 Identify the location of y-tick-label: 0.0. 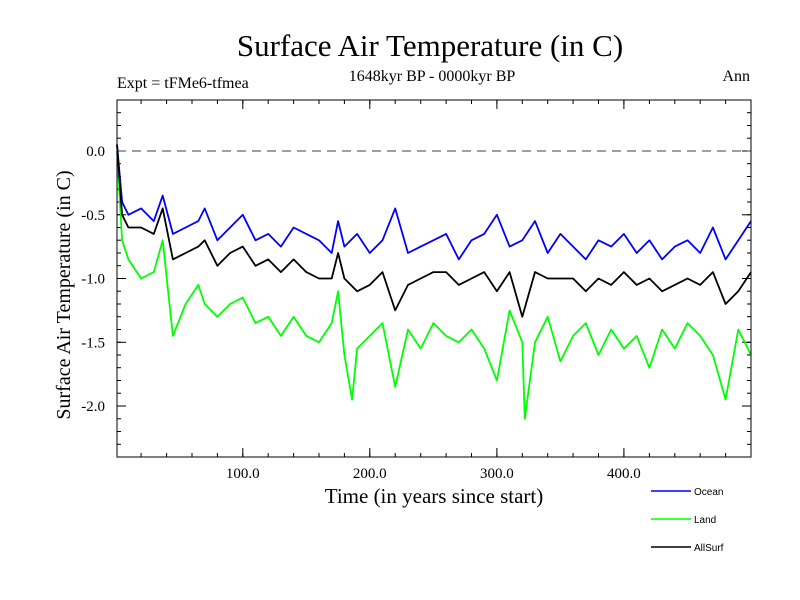
(95, 152).